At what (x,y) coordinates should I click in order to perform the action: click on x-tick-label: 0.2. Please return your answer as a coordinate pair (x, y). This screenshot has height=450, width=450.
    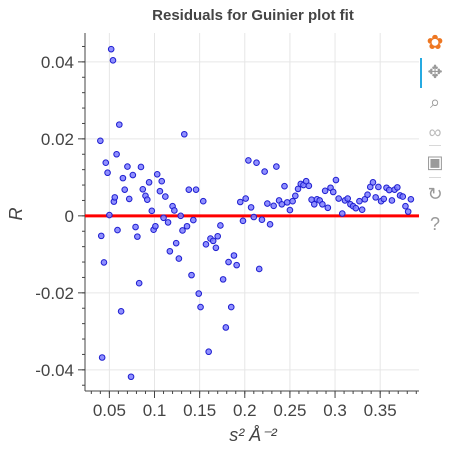
    Looking at the image, I should click on (245, 410).